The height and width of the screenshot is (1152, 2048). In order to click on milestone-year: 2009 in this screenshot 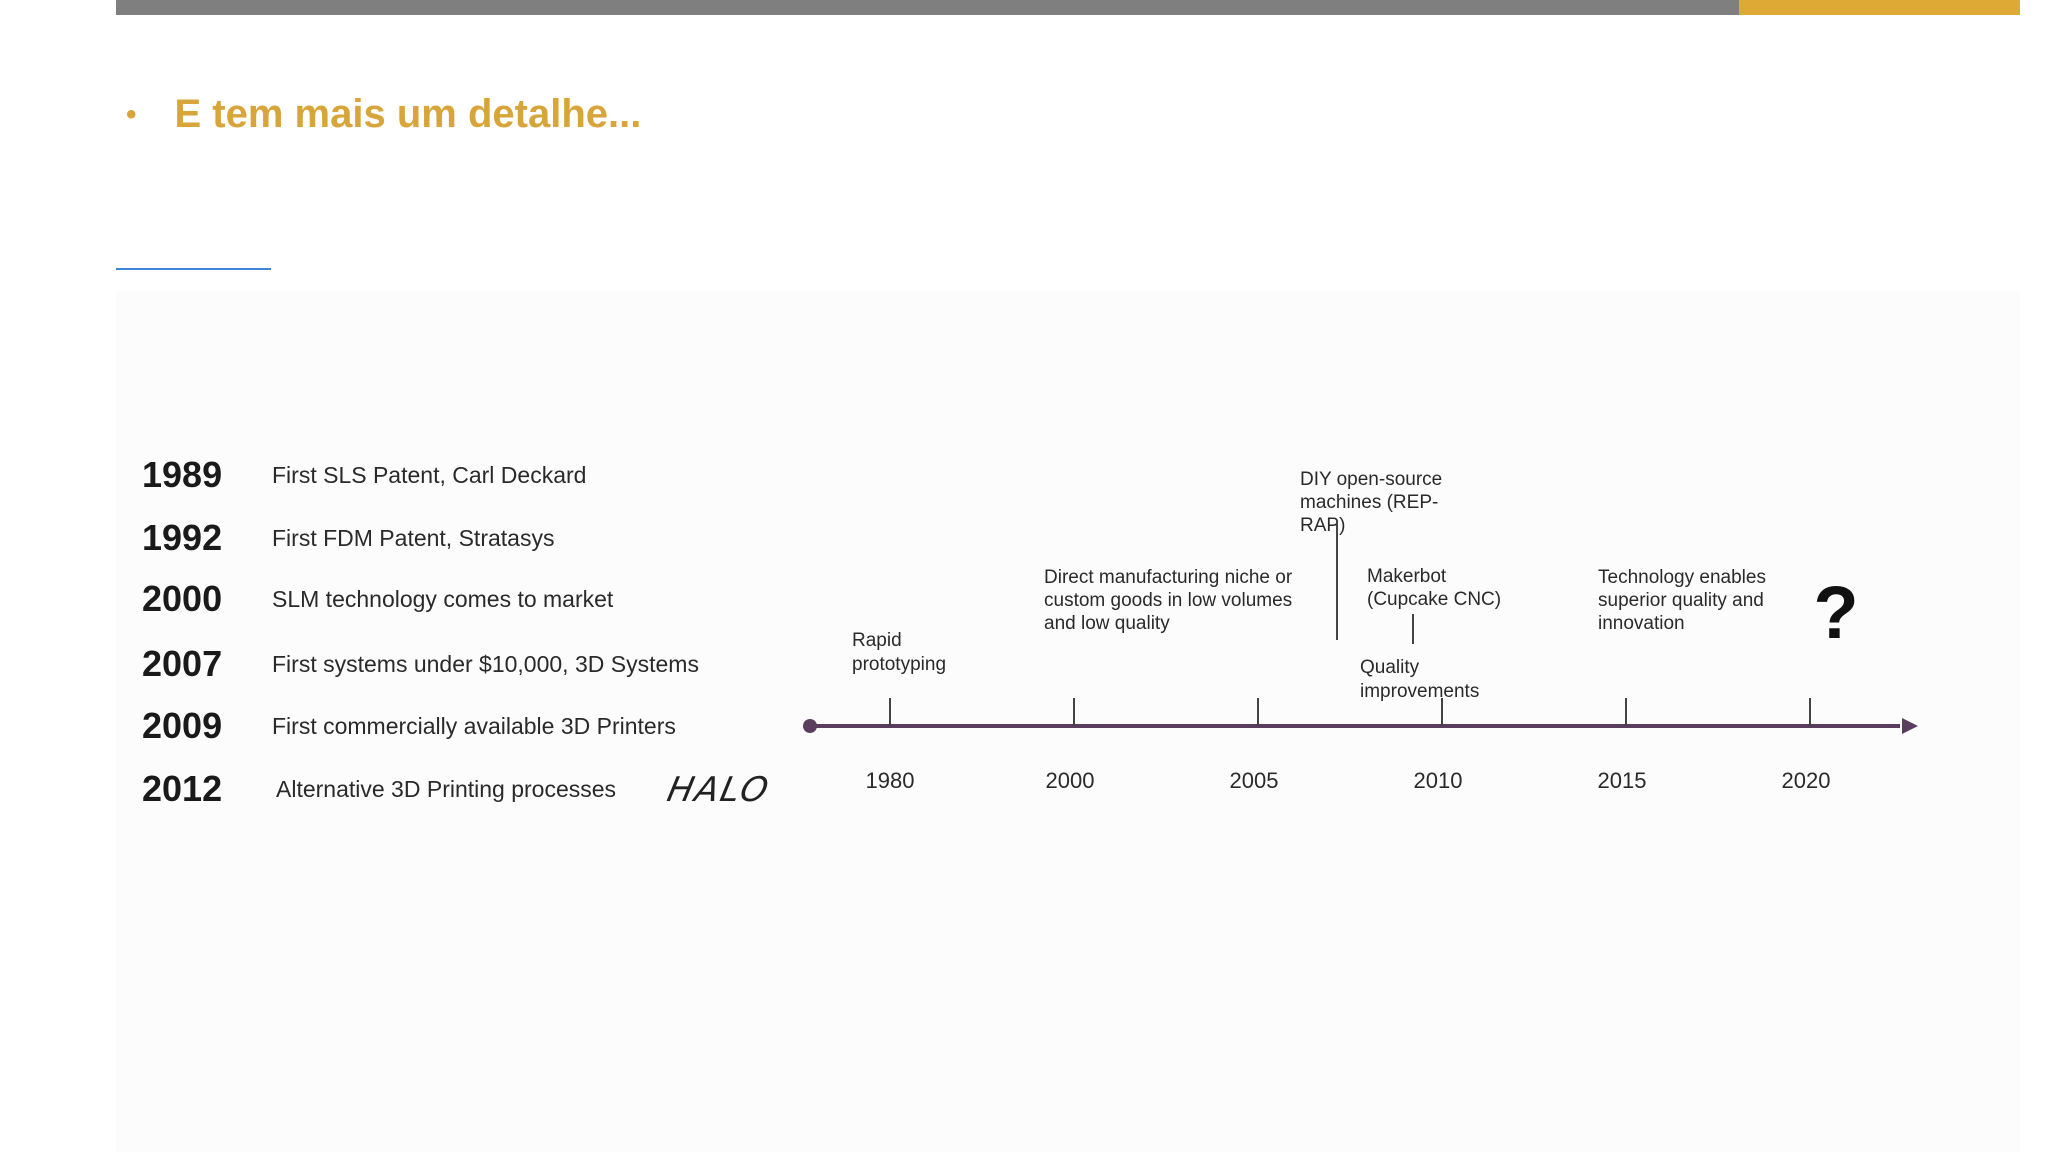, I will do `click(182, 725)`.